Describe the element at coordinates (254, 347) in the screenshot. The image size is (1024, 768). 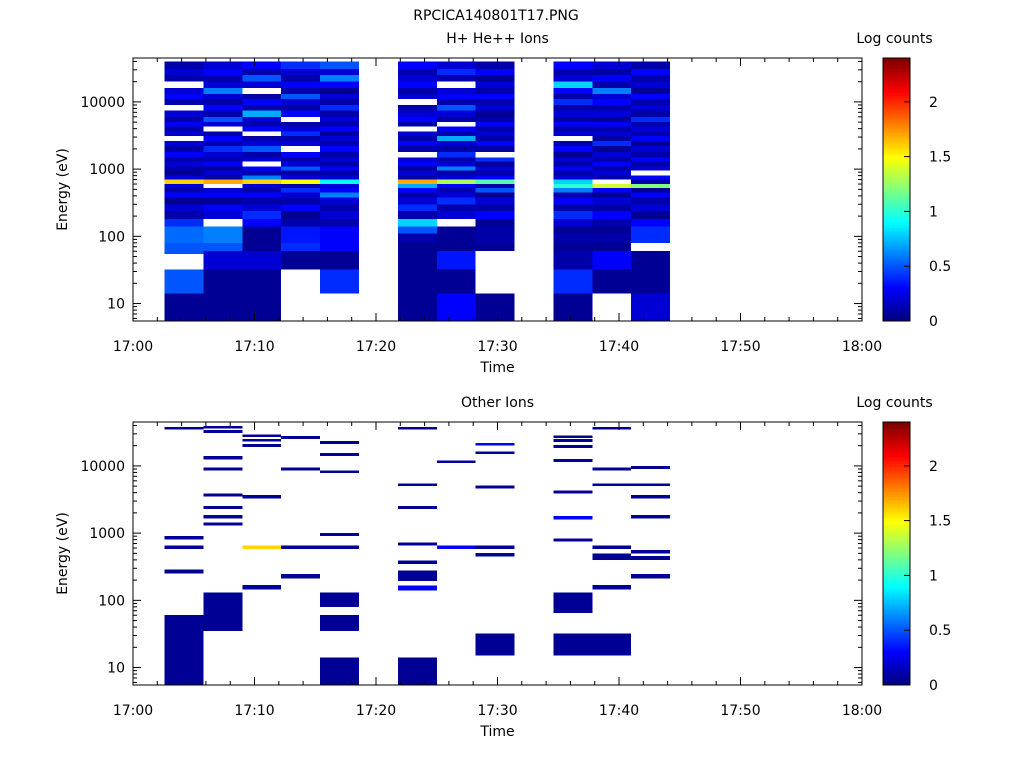
I see `x-tick-label: 17:10` at that location.